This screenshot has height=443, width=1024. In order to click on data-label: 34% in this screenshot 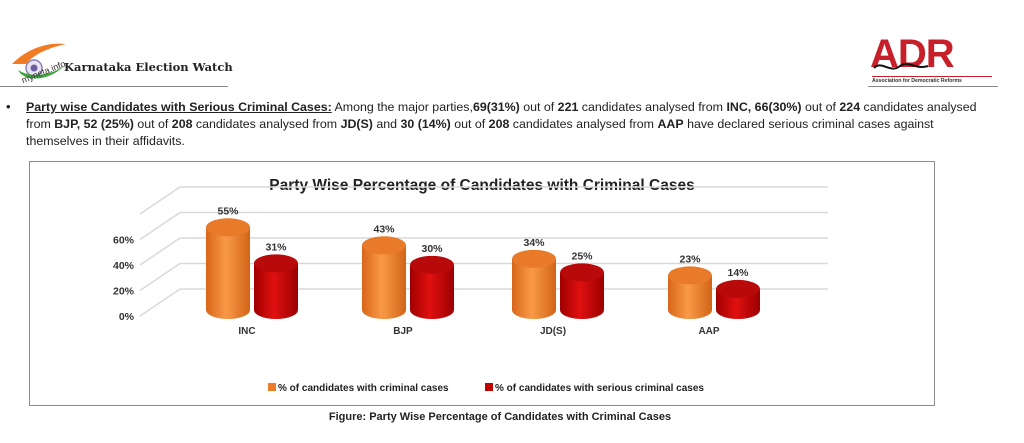, I will do `click(534, 243)`.